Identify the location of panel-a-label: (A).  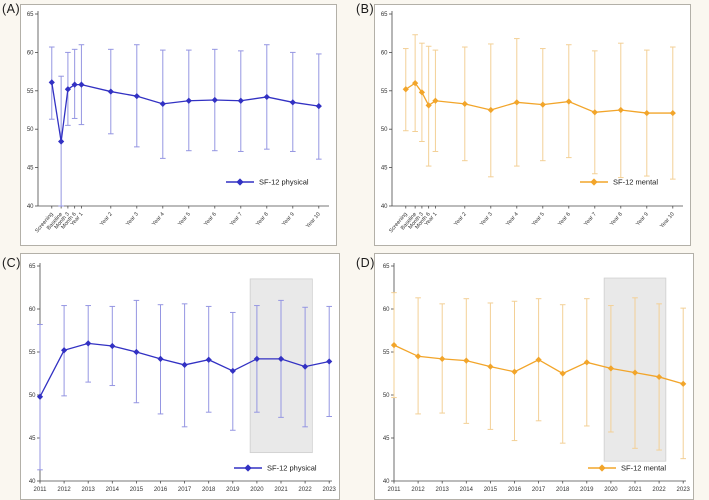
(11, 9).